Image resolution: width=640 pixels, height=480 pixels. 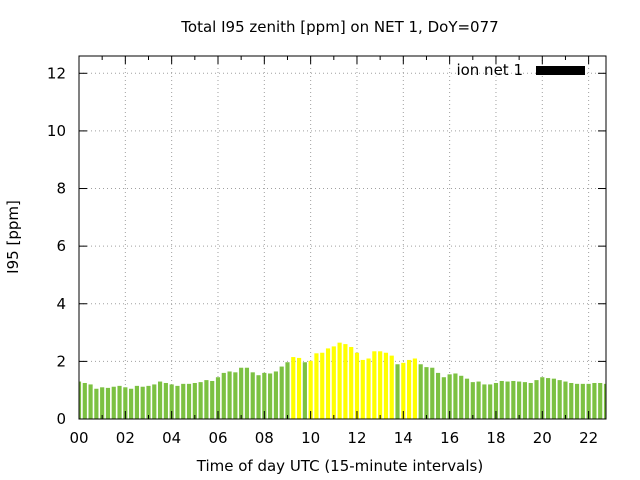 I want to click on x-tick-label: 20, so click(x=542, y=438).